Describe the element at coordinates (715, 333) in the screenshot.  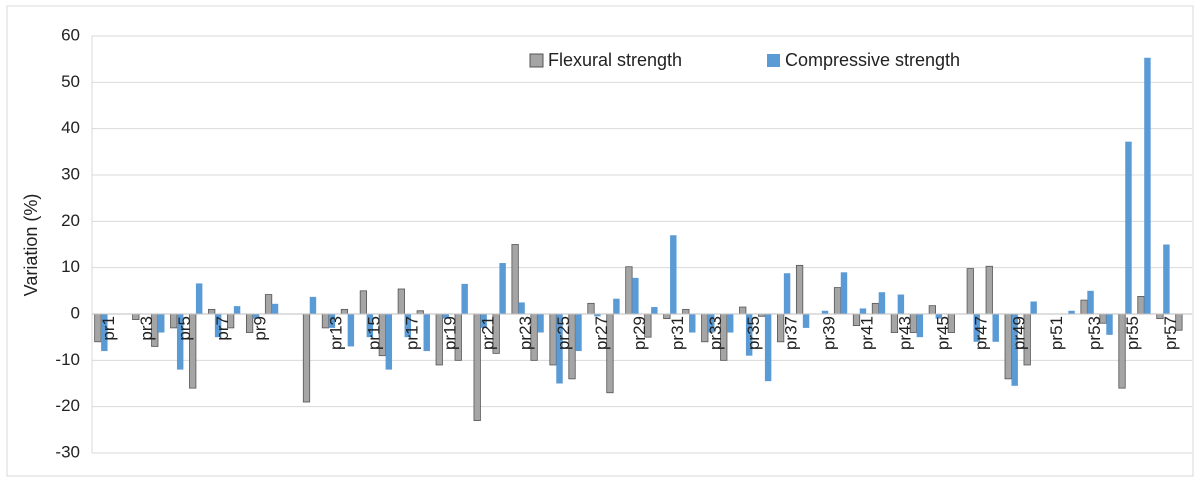
I see `x-tick-label: pr33` at that location.